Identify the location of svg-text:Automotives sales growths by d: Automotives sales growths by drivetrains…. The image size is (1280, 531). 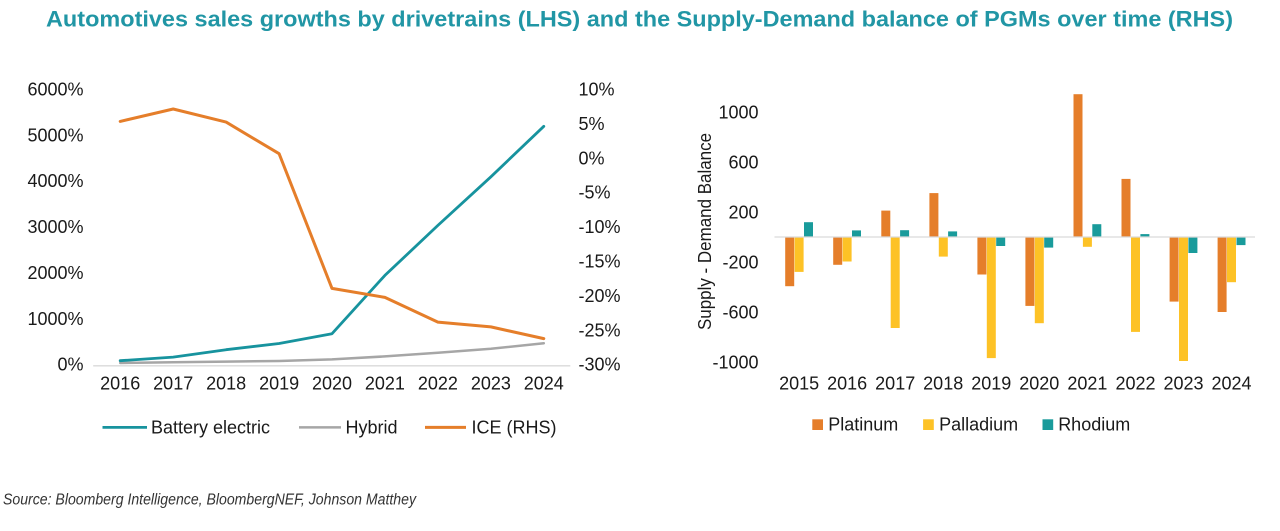
(639, 19).